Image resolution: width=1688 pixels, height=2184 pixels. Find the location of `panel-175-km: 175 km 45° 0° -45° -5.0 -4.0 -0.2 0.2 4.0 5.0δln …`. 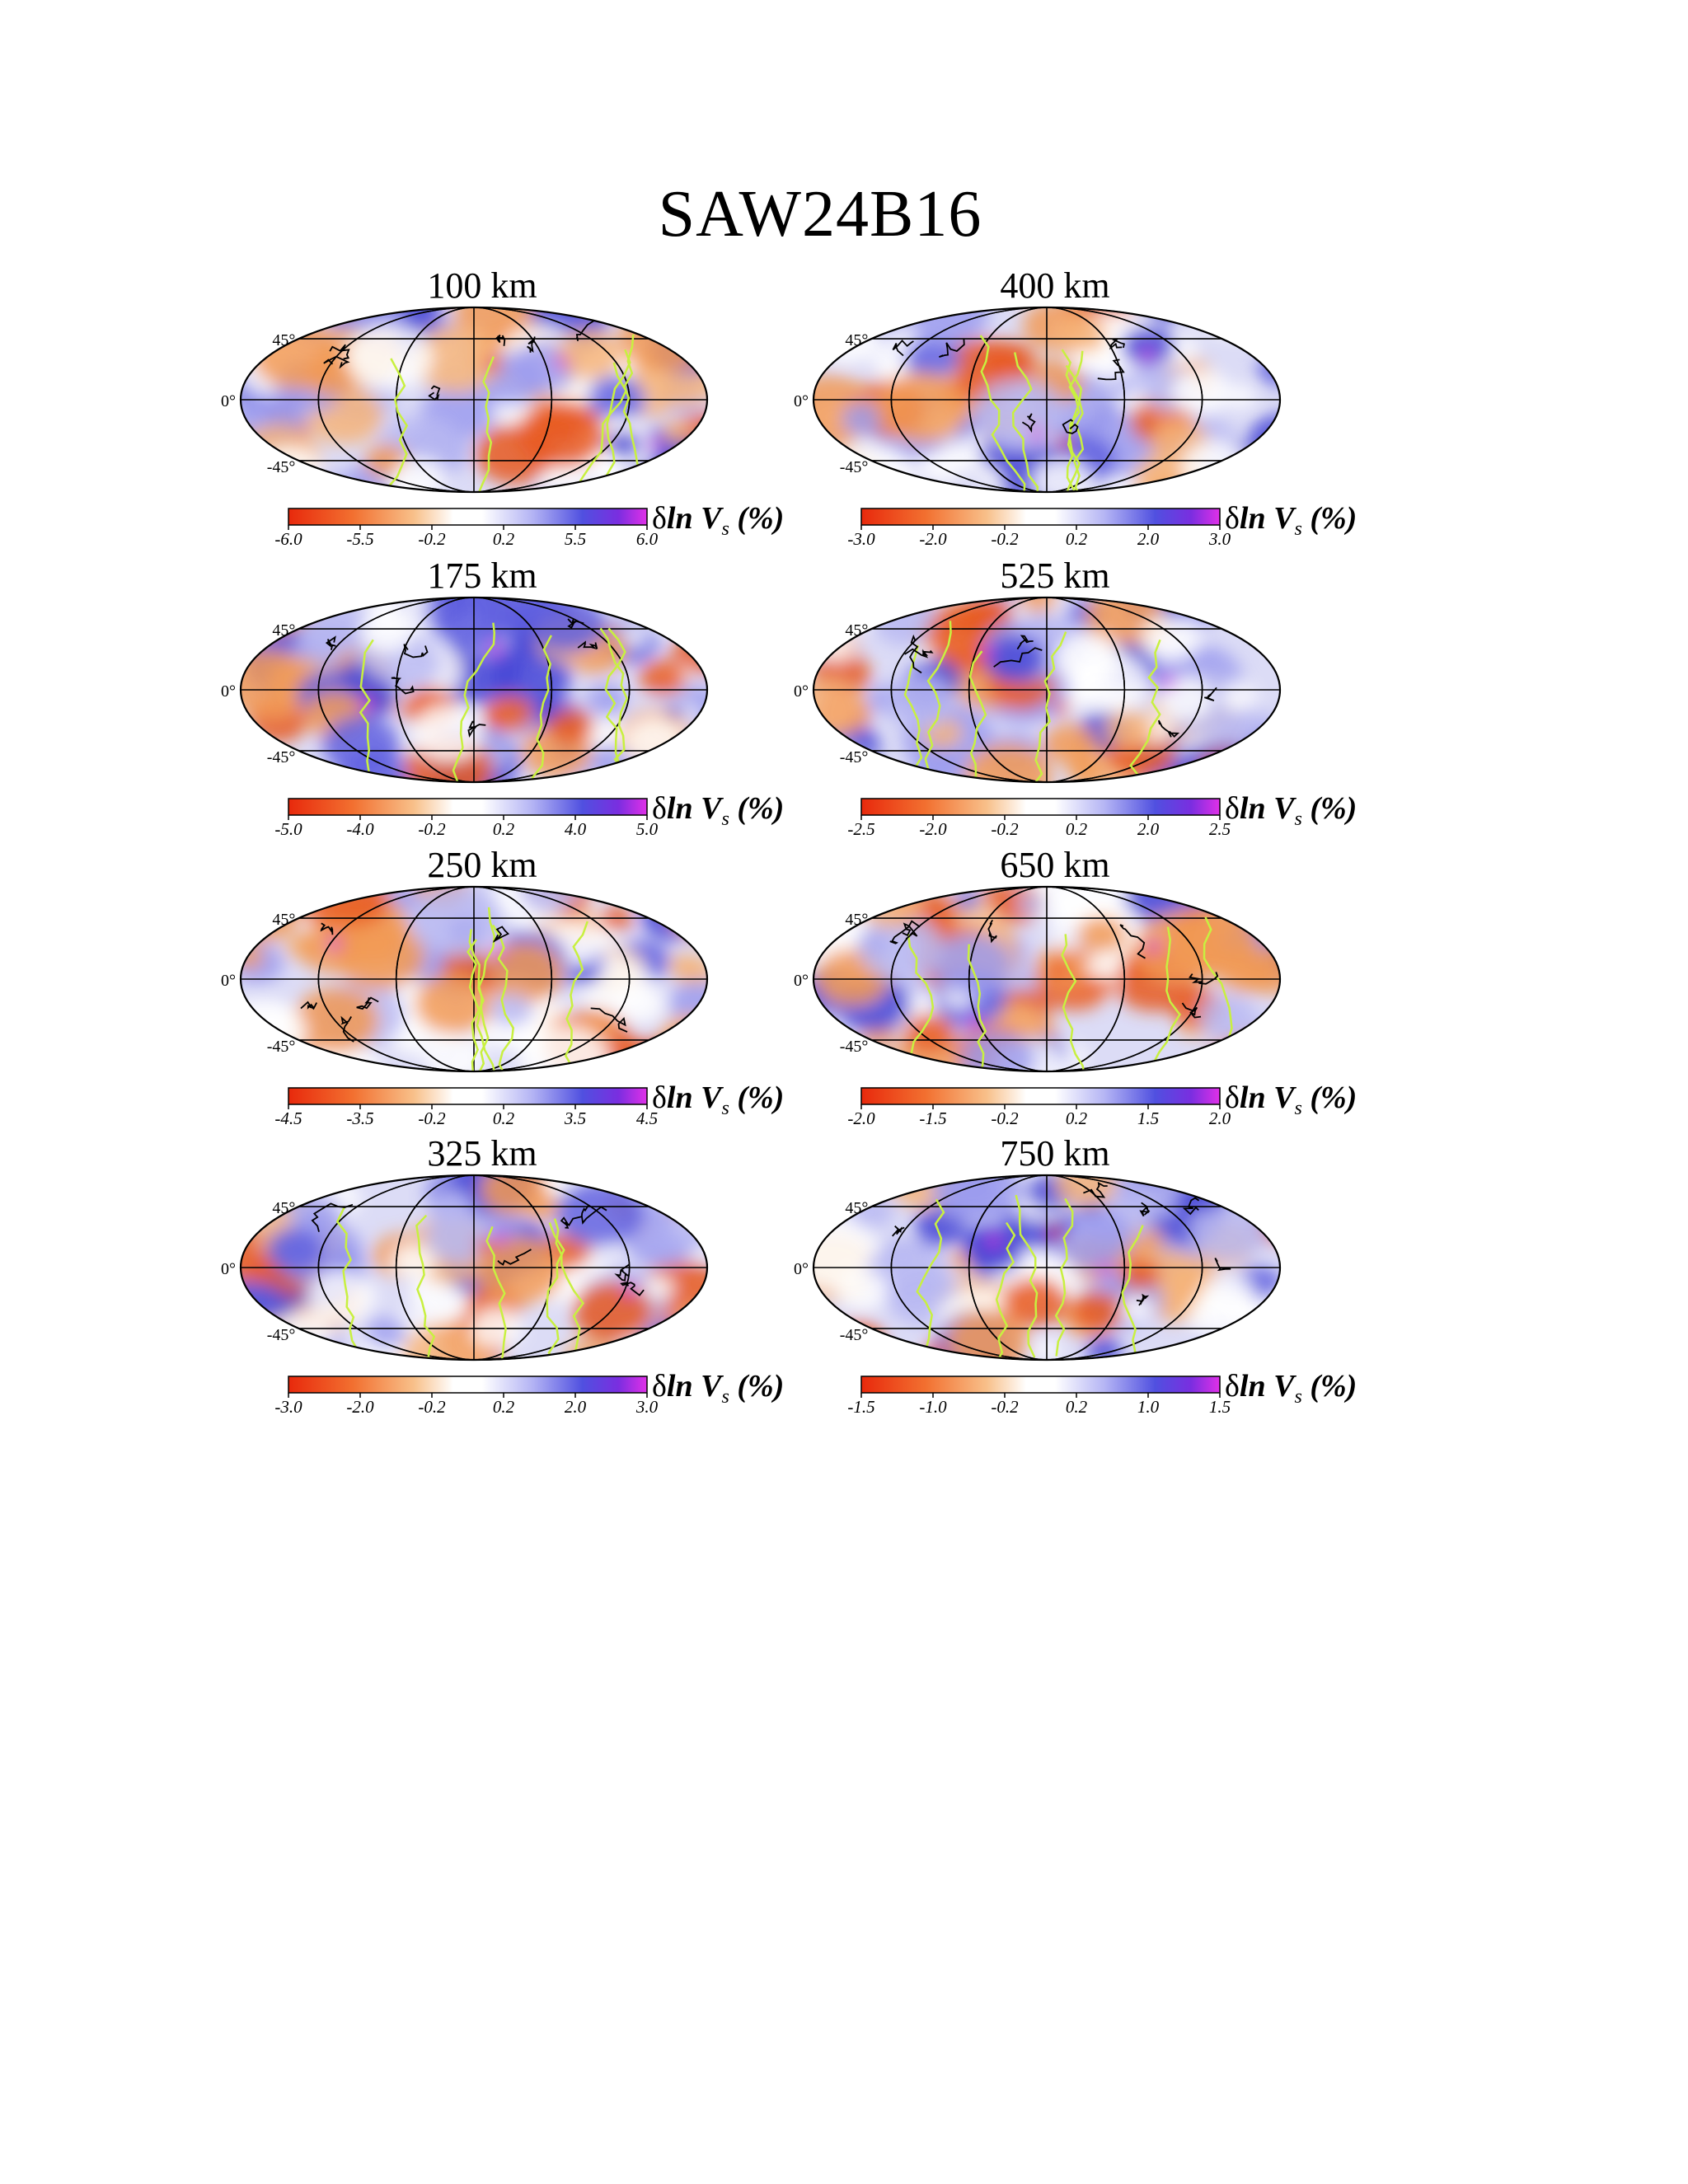

panel-175-km: 175 km 45° 0° -45° -5.0 -4.0 -0.2 0.2 4.0 5.0δln … is located at coordinates (502, 697).